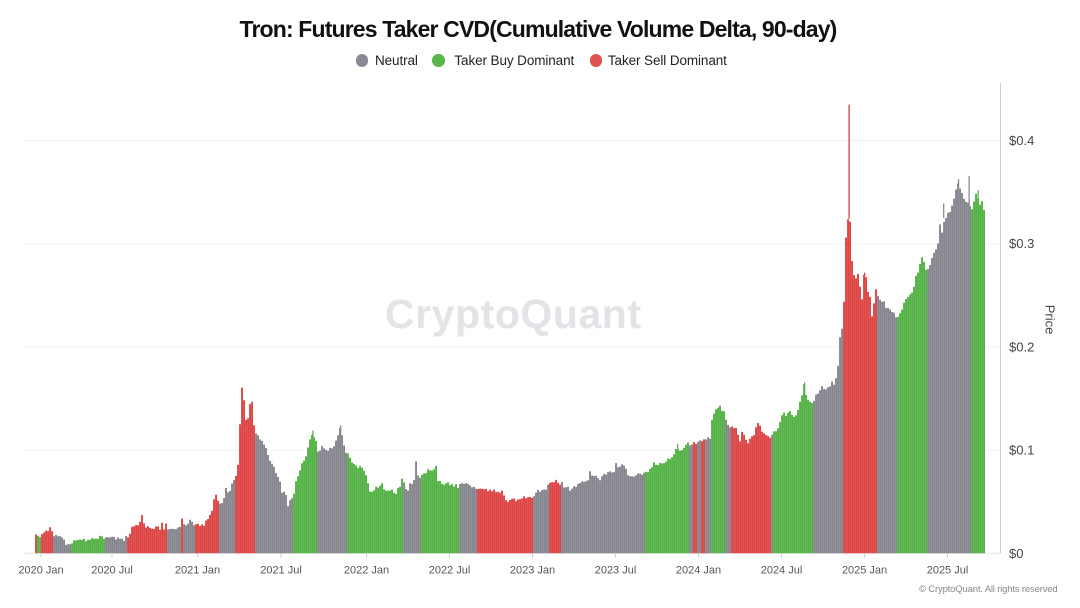 The height and width of the screenshot is (608, 1080). Describe the element at coordinates (366, 571) in the screenshot. I see `svg-text: 2022 Jan` at that location.